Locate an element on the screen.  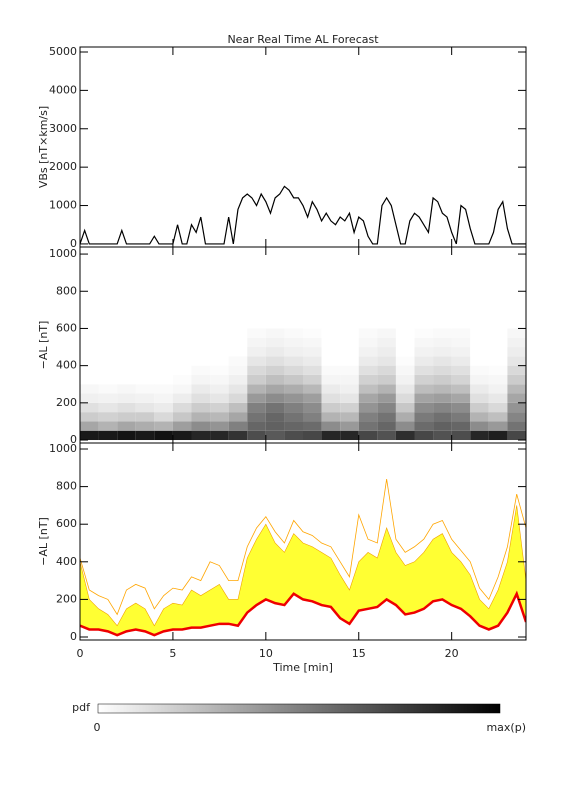
data-line is located at coordinates (303, 547).